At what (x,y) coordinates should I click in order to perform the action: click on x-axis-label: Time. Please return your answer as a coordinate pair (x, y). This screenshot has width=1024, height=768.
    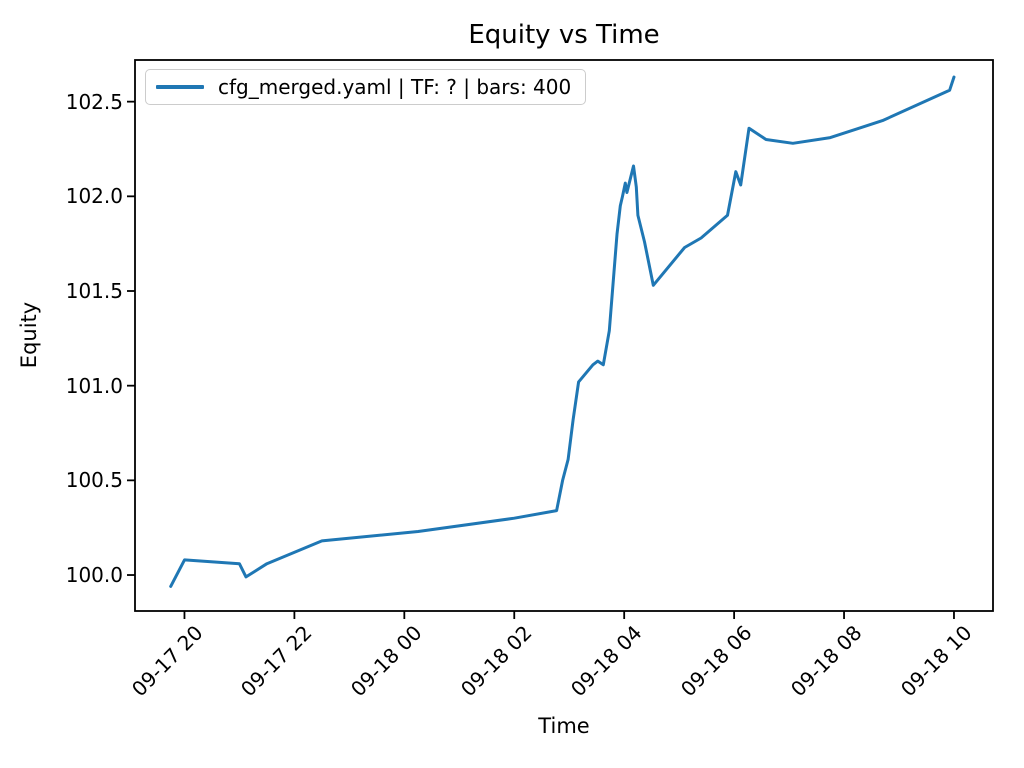
    Looking at the image, I should click on (564, 726).